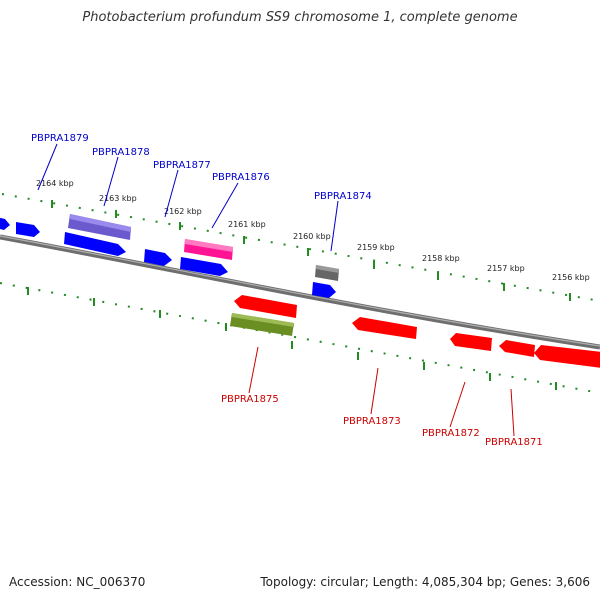  I want to click on gene-label: PBPRA1879, so click(60, 138).